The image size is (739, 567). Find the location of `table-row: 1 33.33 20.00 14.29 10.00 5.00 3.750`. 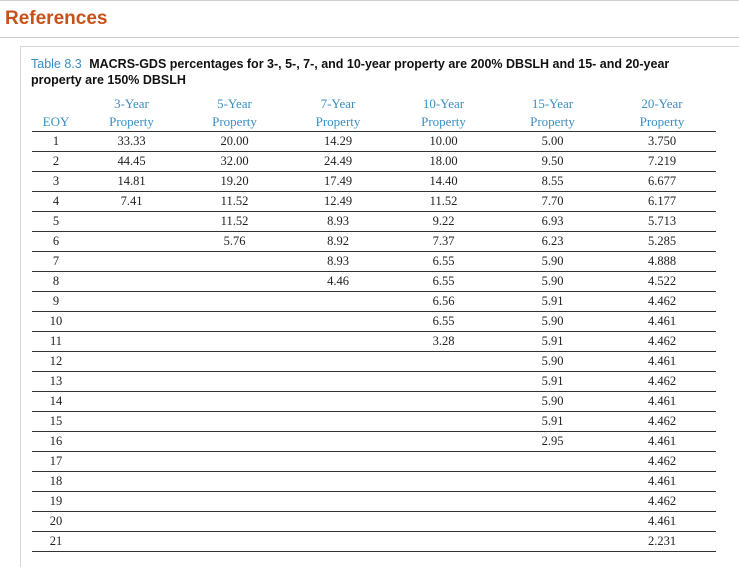

table-row: 1 33.33 20.00 14.29 10.00 5.00 3.750 is located at coordinates (374, 141).